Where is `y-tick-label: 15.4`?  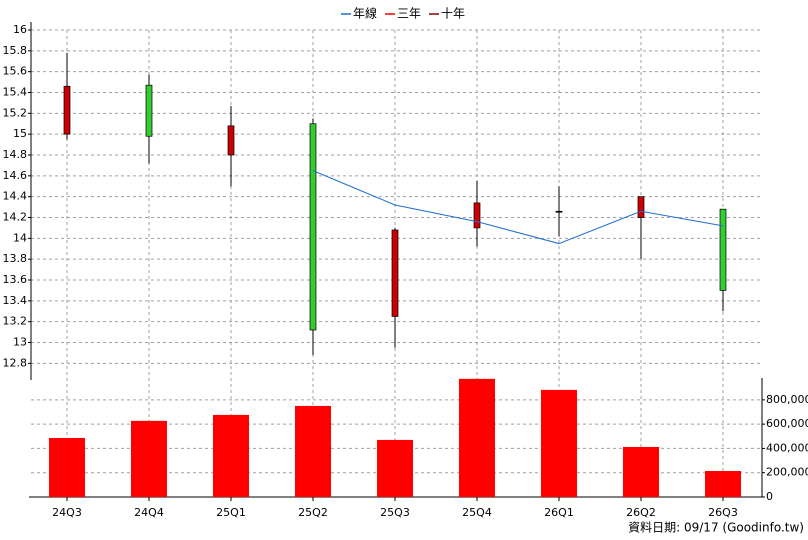
y-tick-label: 15.4 is located at coordinates (15, 92).